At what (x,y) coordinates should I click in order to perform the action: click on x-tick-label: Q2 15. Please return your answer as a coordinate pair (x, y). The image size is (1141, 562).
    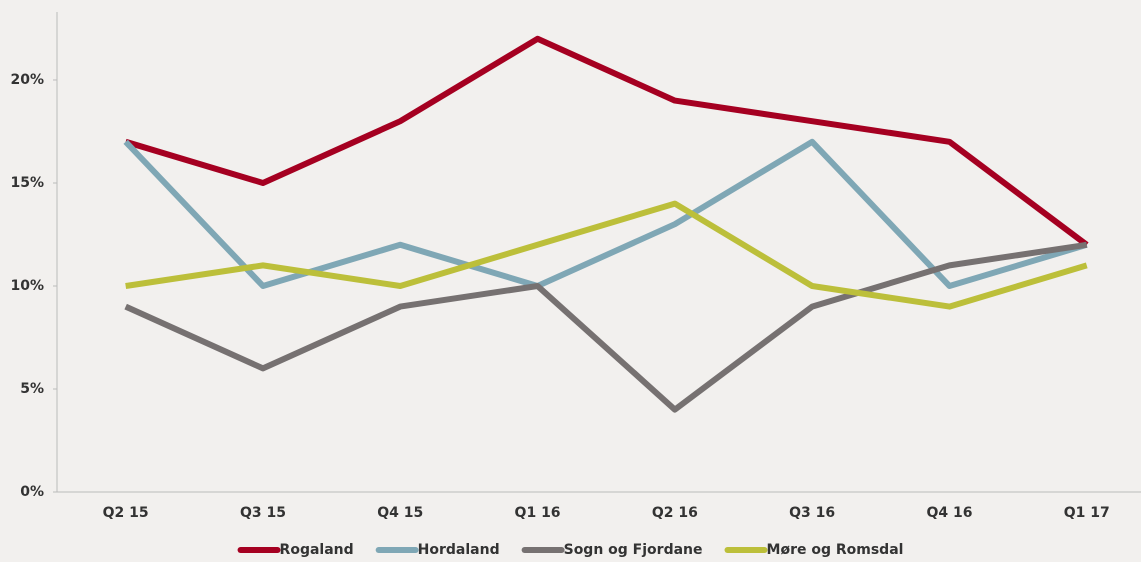
    Looking at the image, I should click on (126, 513).